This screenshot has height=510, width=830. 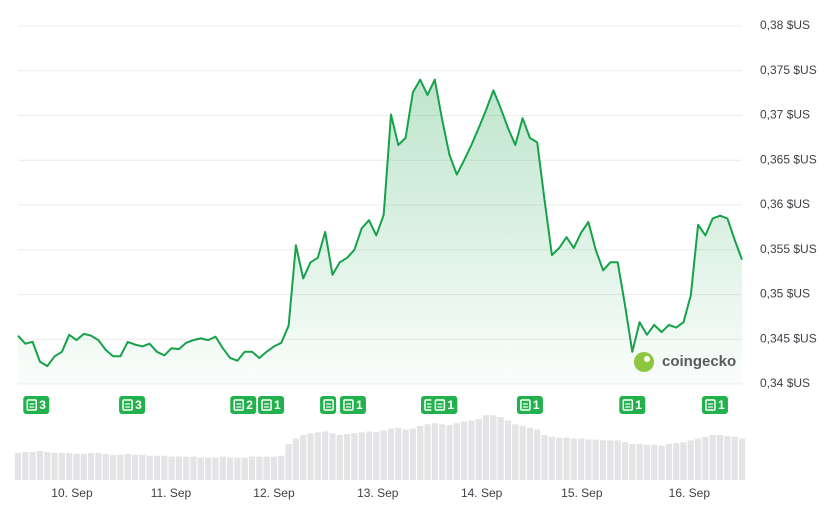 I want to click on news-badge, so click(x=328, y=405).